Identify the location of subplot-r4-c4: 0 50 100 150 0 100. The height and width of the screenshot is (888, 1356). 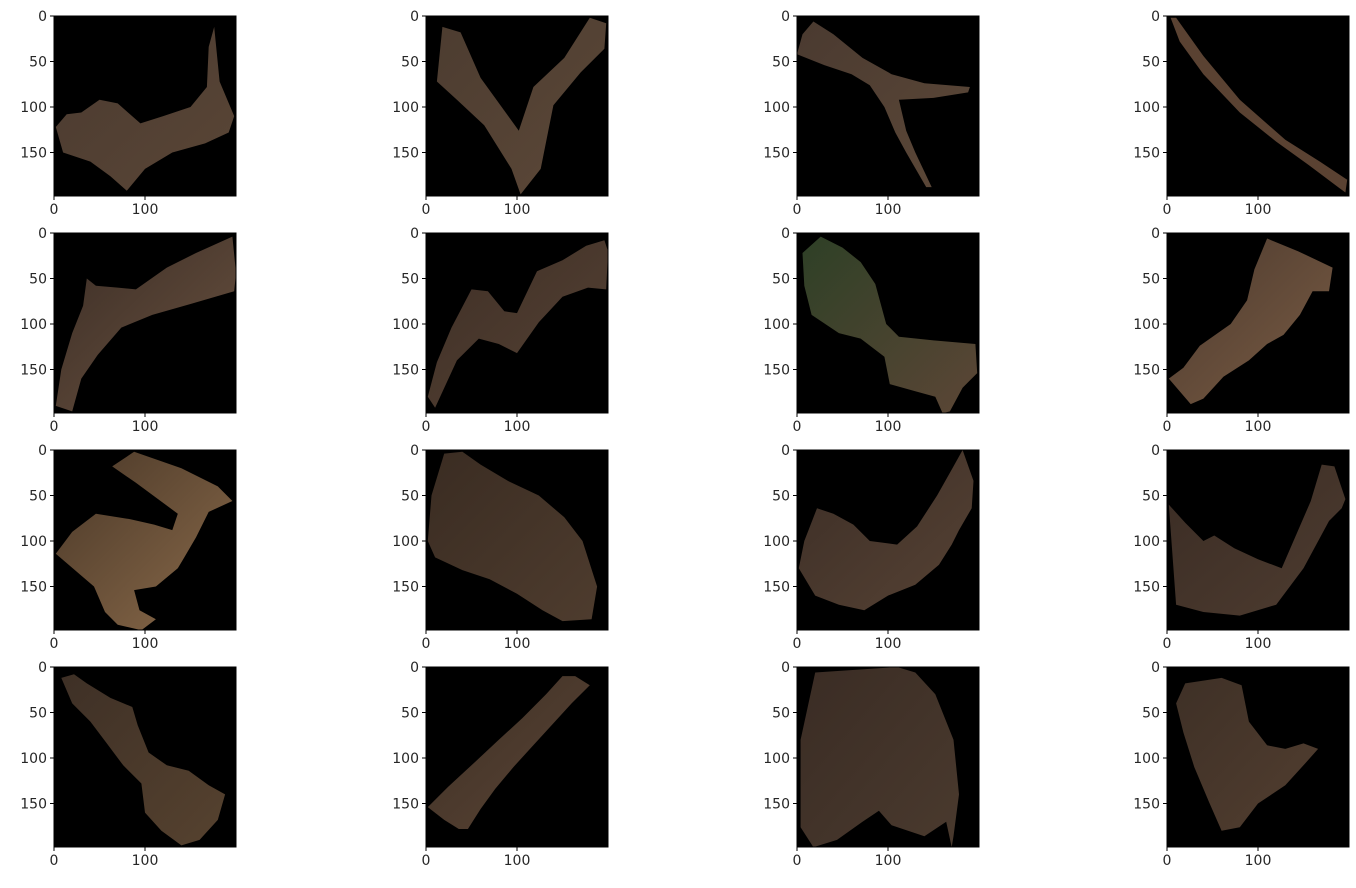
(1241, 764).